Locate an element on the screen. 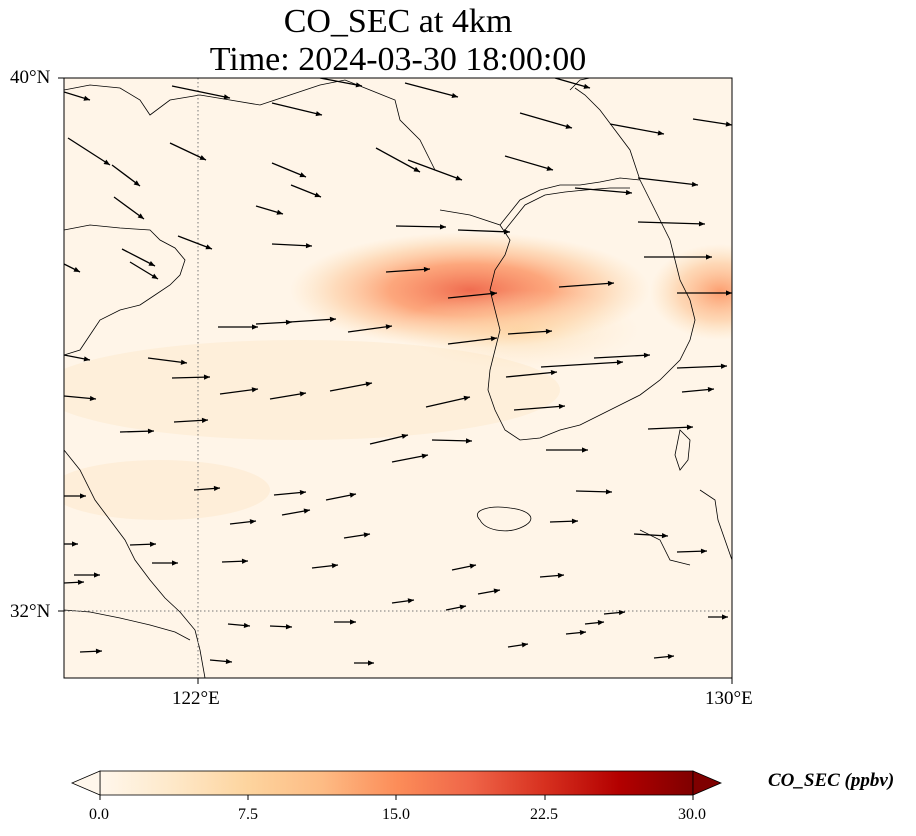 Image resolution: width=916 pixels, height=836 pixels. lon-label-130E: 130°E is located at coordinates (729, 698).